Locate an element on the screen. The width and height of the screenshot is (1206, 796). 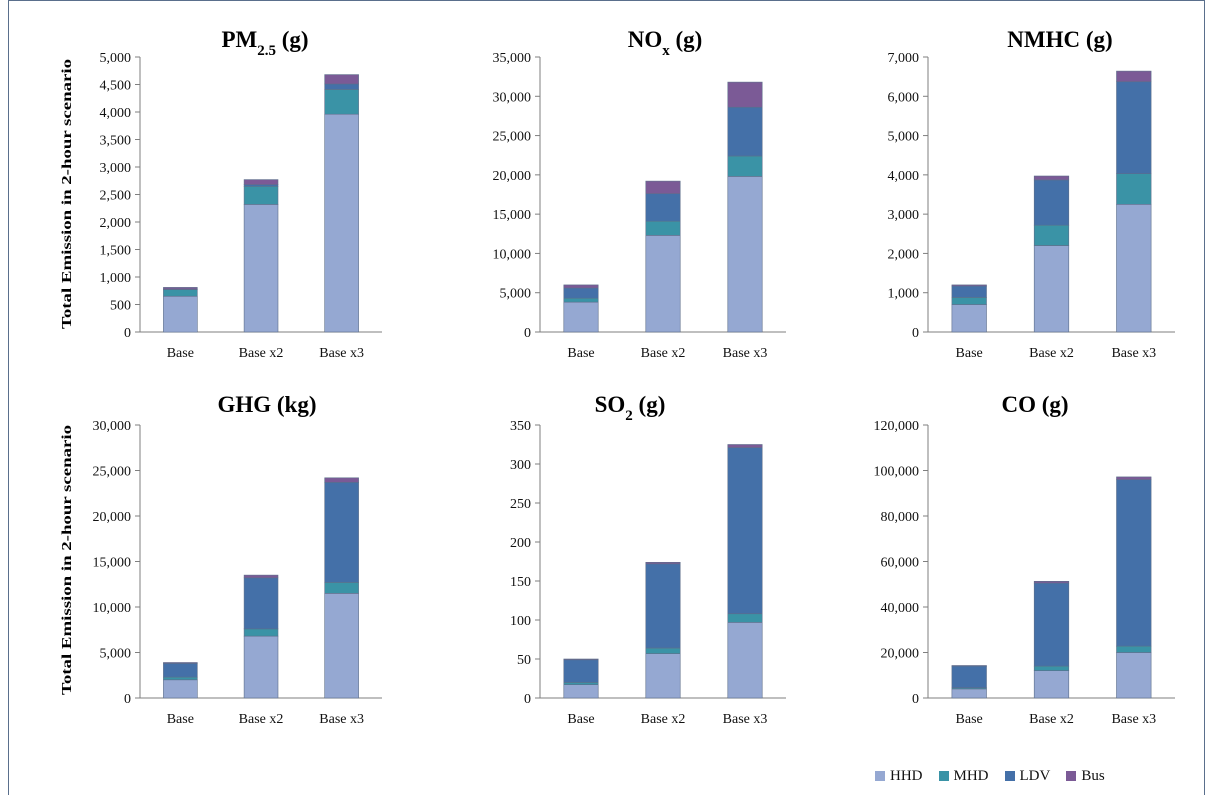
chart-title: GHG (kg) is located at coordinates (266, 404).